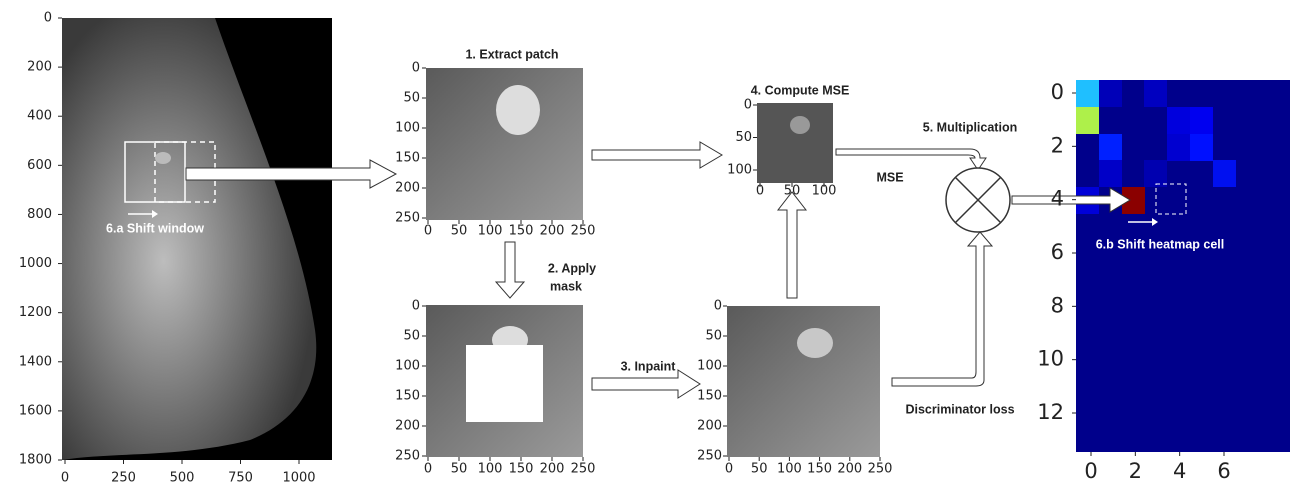 The height and width of the screenshot is (487, 1295). I want to click on step-label: 4. Compute MSE, so click(800, 90).